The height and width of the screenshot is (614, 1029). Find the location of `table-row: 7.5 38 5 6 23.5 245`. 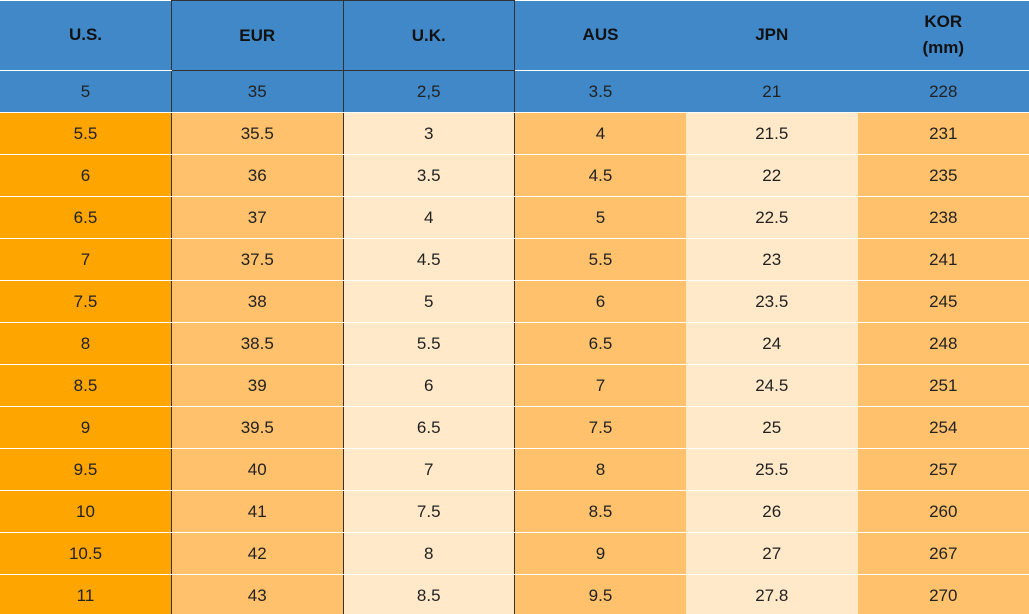

table-row: 7.5 38 5 6 23.5 245 is located at coordinates (514, 301).